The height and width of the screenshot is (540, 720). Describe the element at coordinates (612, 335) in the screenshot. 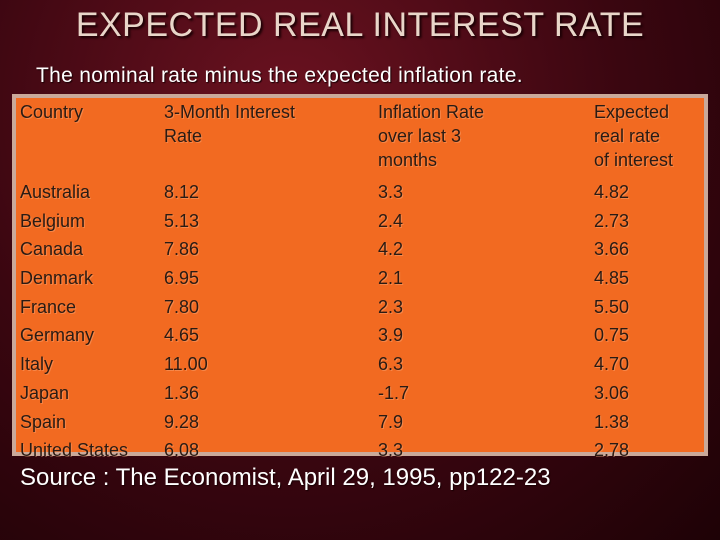

I see `cell-real-rate: 0.75` at that location.